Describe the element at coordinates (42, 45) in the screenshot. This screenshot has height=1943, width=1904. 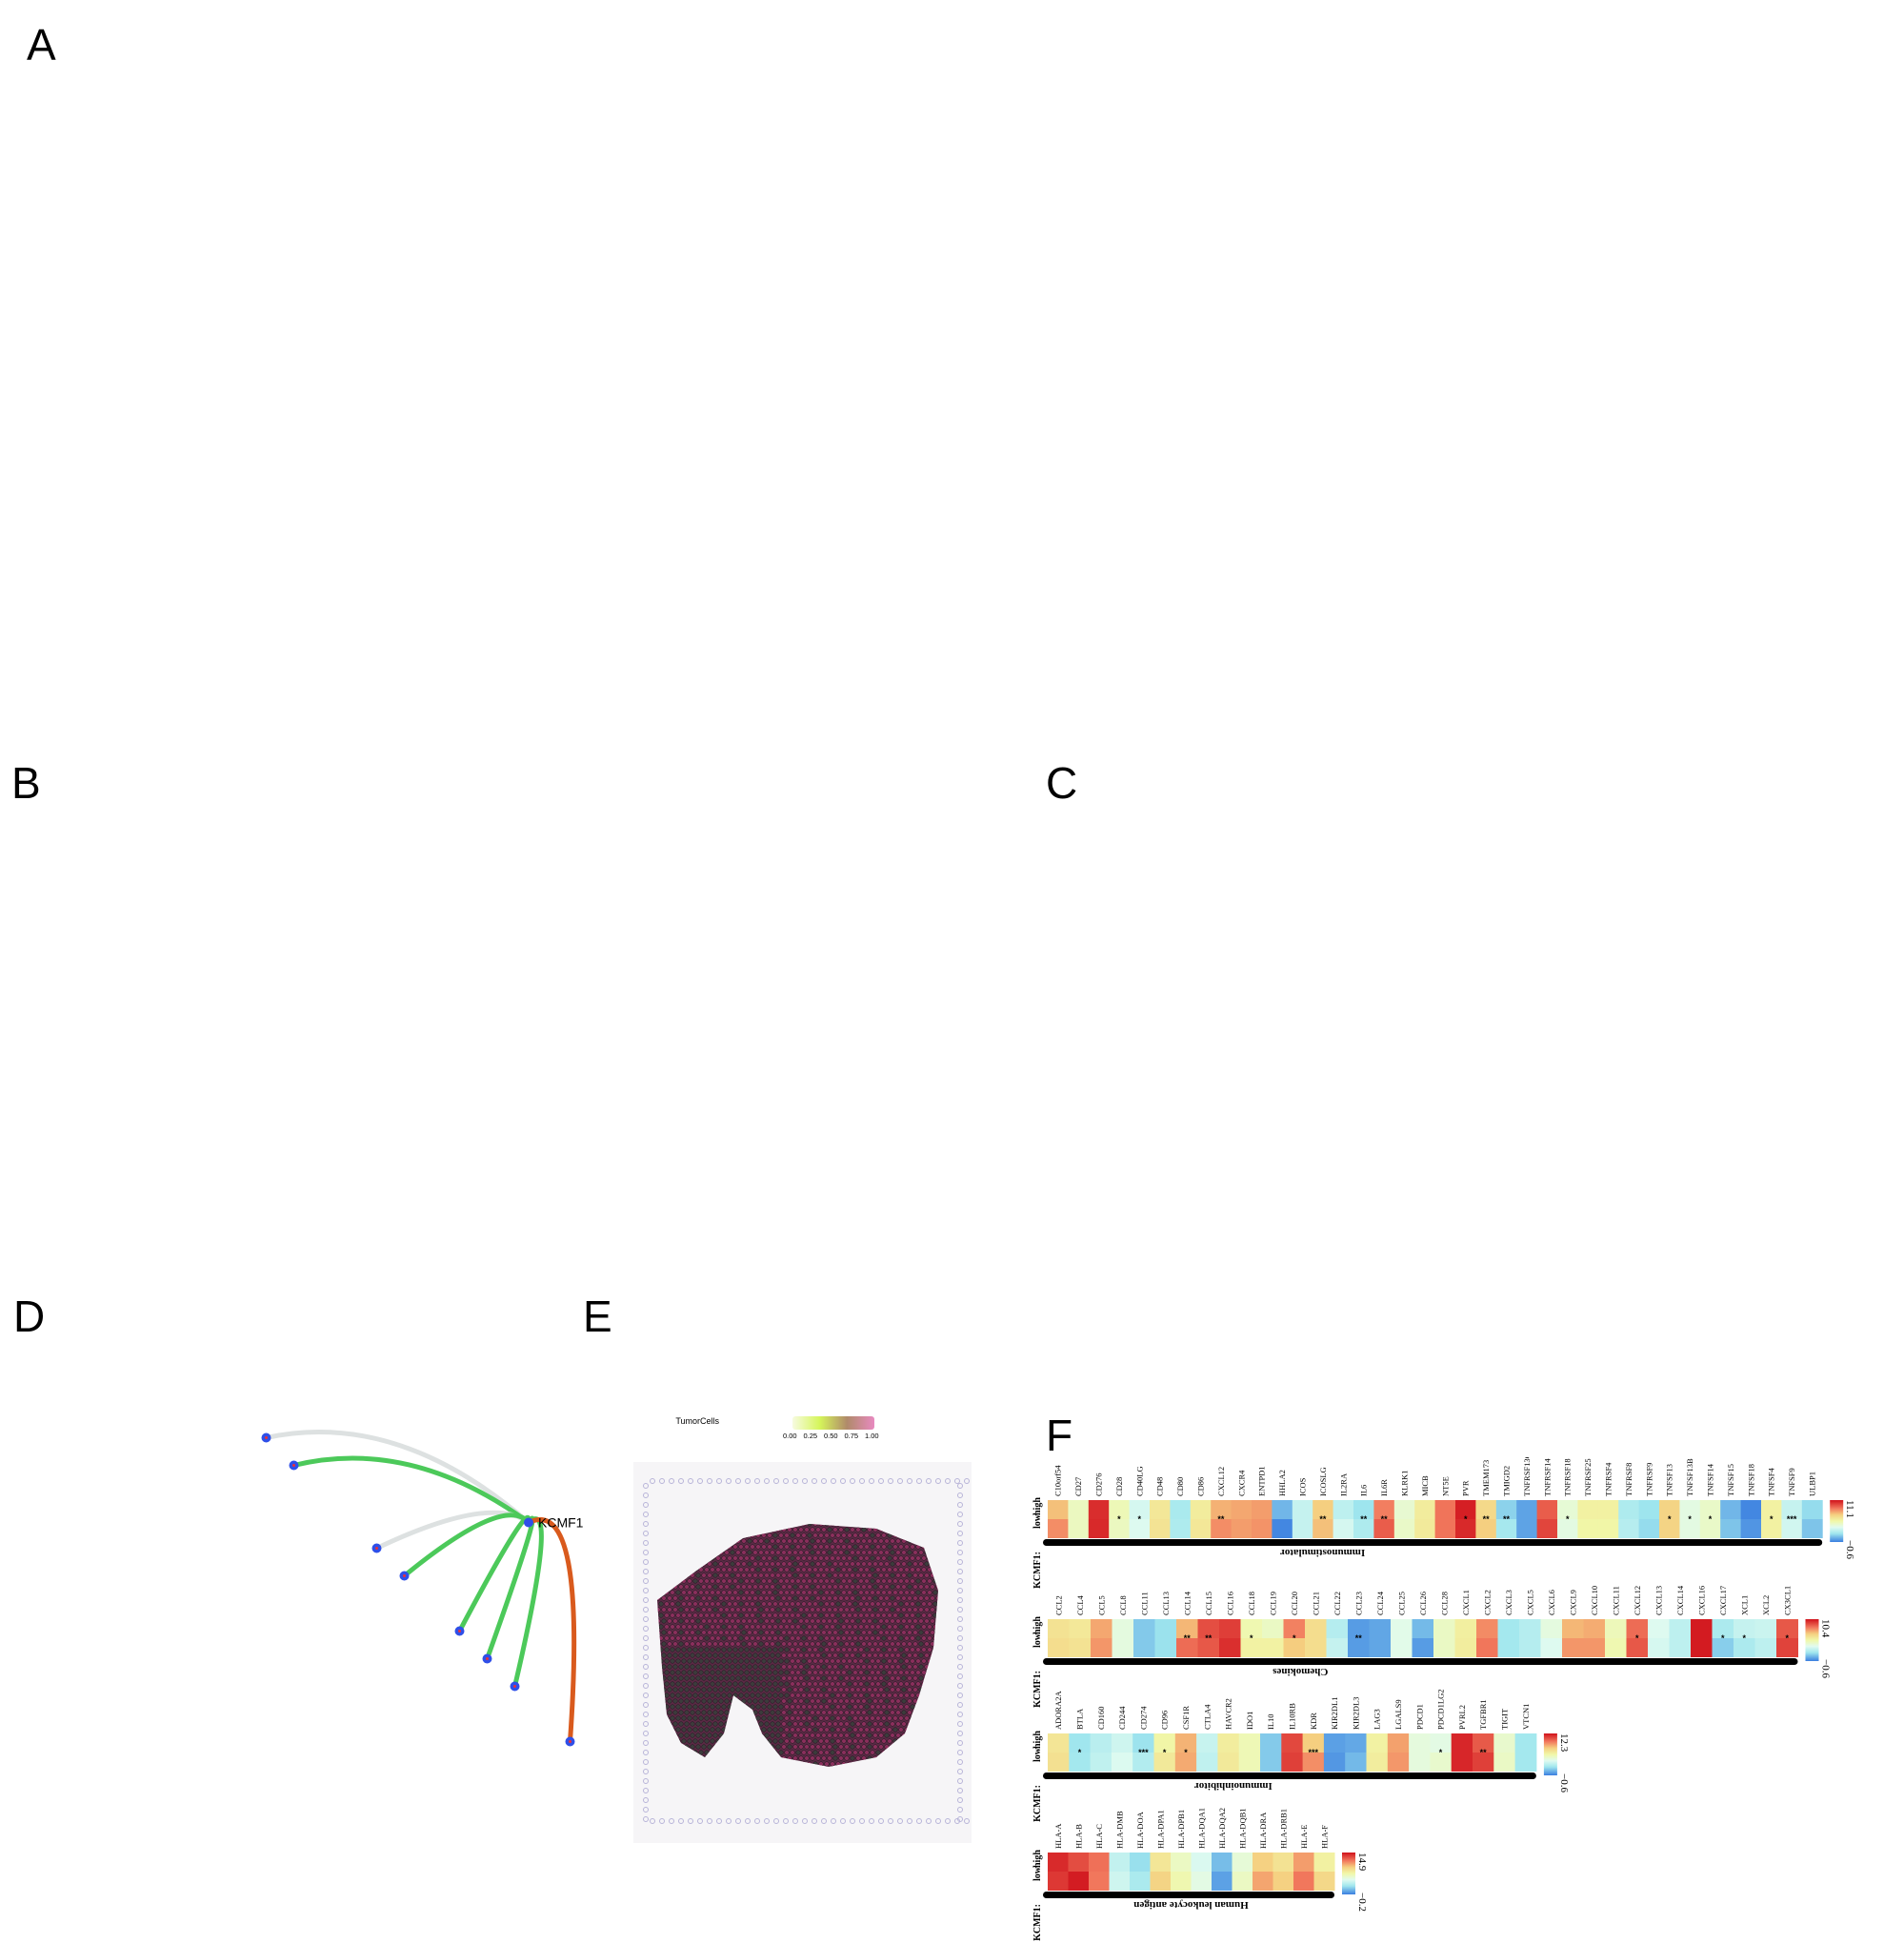
I see `panel-label-a: A` at that location.